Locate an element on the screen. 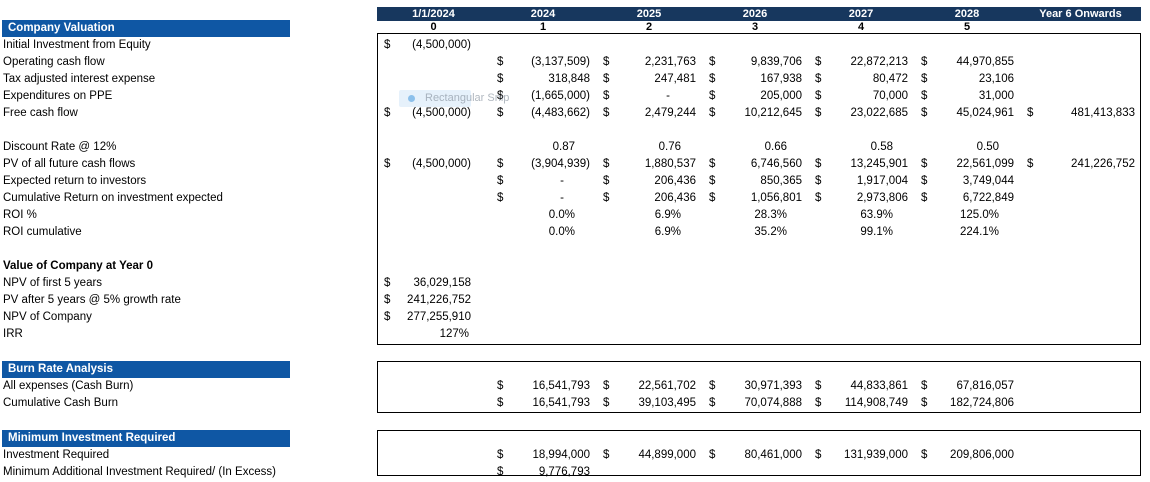 Image resolution: width=1150 pixels, height=482 pixels. cell: $318,848 is located at coordinates (543, 79).